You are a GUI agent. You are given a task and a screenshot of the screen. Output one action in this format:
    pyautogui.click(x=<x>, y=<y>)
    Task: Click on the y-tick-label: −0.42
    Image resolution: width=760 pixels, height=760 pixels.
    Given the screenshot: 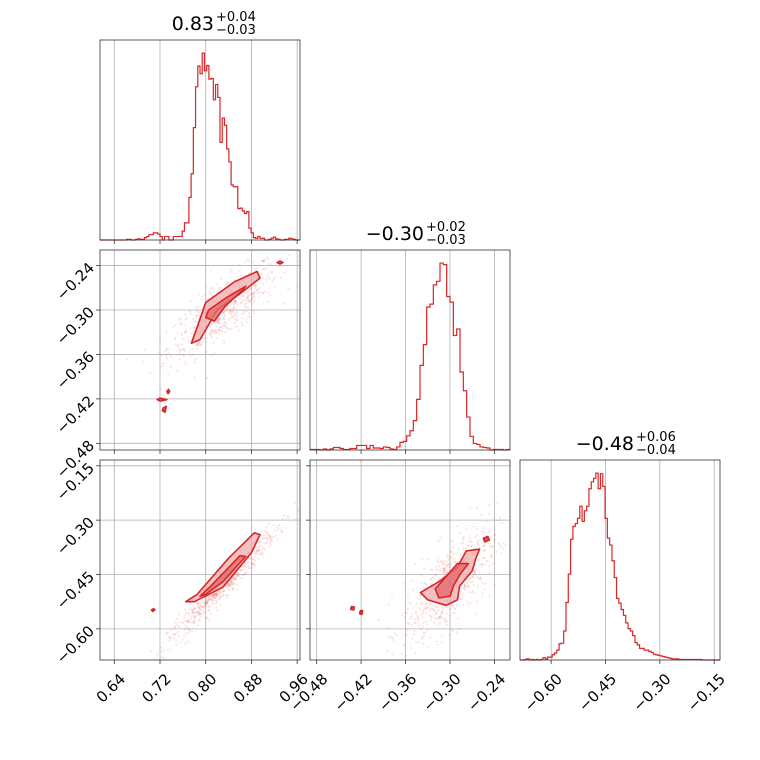 What is the action you would take?
    pyautogui.click(x=75, y=414)
    